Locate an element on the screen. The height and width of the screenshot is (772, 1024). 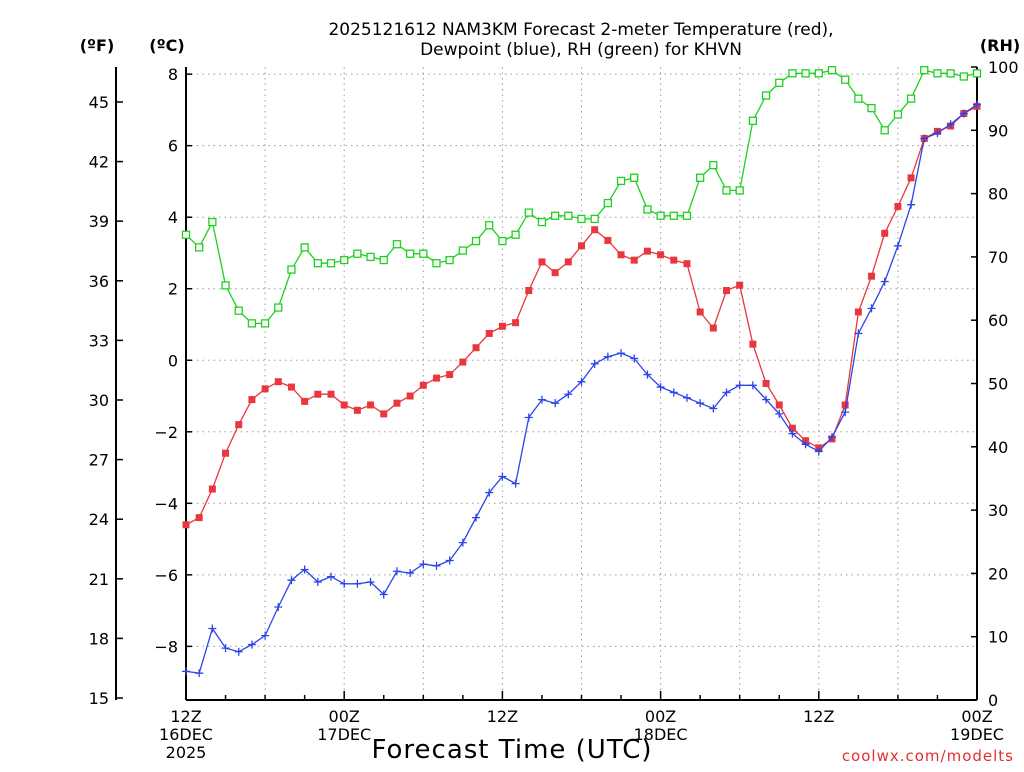
x-tick-label: 00Z is located at coordinates (344, 716).